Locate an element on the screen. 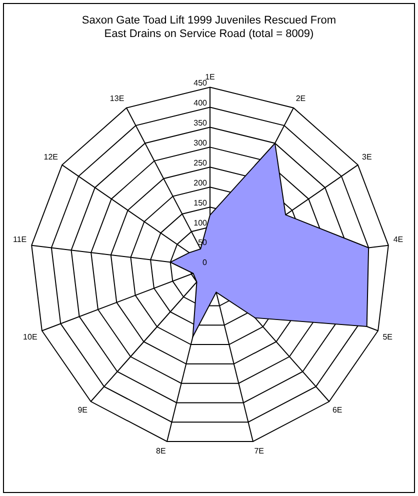  spoke-label: 1E is located at coordinates (210, 77).